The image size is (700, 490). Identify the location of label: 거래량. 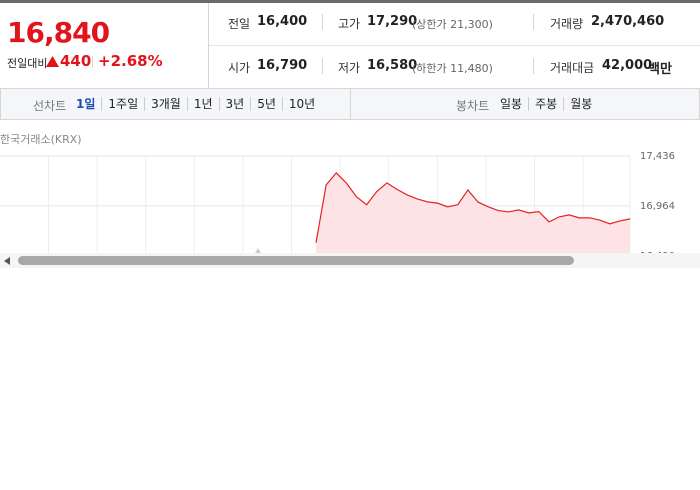
(567, 24).